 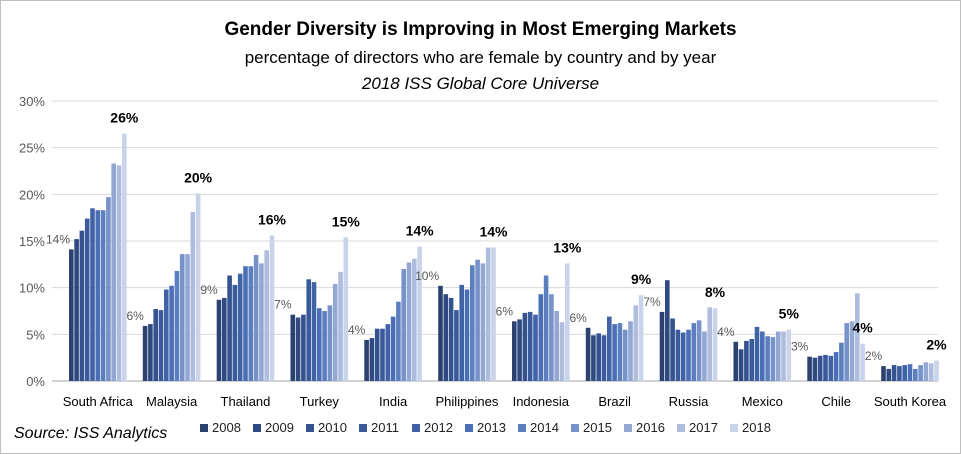 I want to click on y-tick-label: 0%, so click(x=35, y=381).